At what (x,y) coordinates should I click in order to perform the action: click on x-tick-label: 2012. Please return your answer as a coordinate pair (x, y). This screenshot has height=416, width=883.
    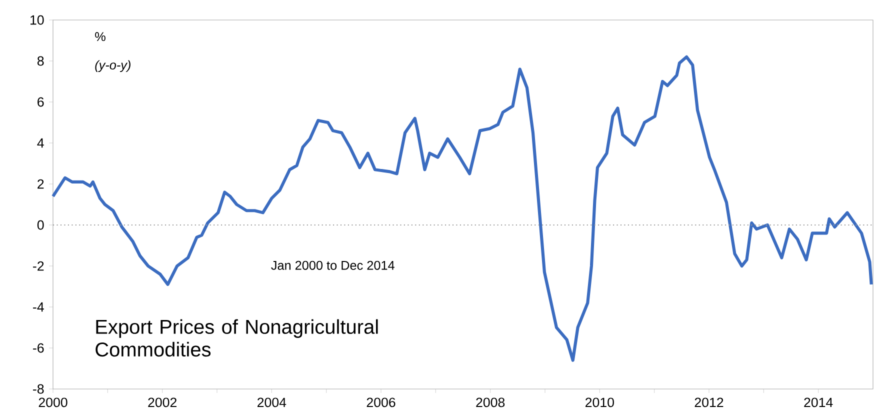
    Looking at the image, I should click on (709, 403).